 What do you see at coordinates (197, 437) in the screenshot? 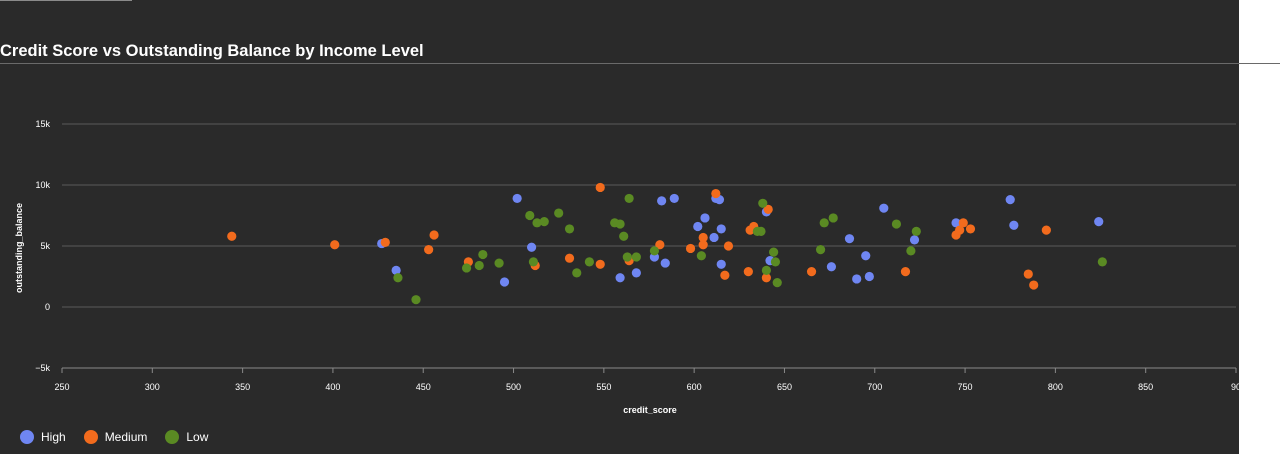
I see `legend-label-low: Low` at bounding box center [197, 437].